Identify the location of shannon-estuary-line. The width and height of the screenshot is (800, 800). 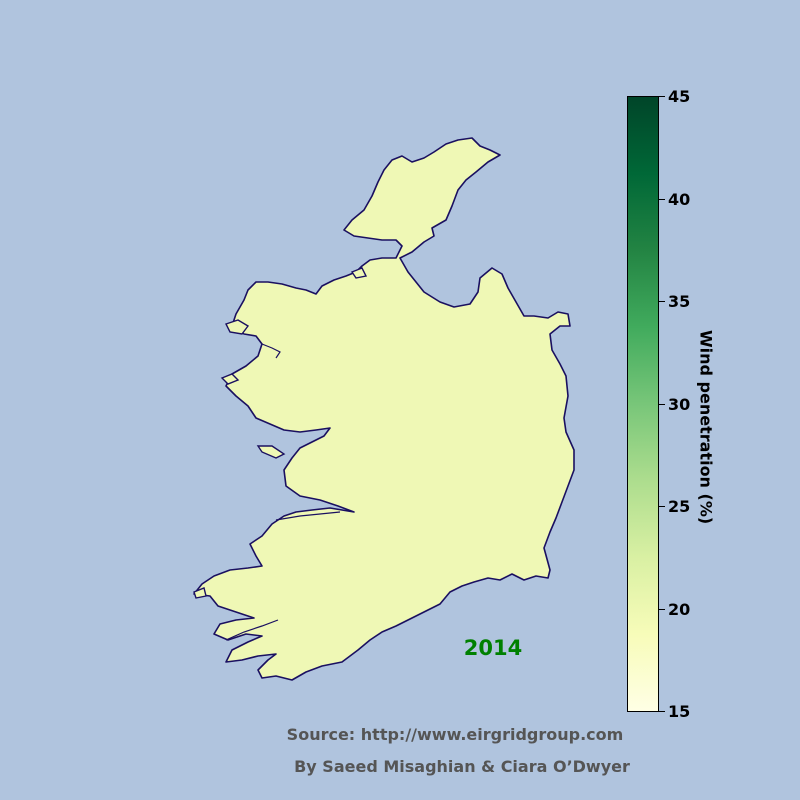
(308, 516).